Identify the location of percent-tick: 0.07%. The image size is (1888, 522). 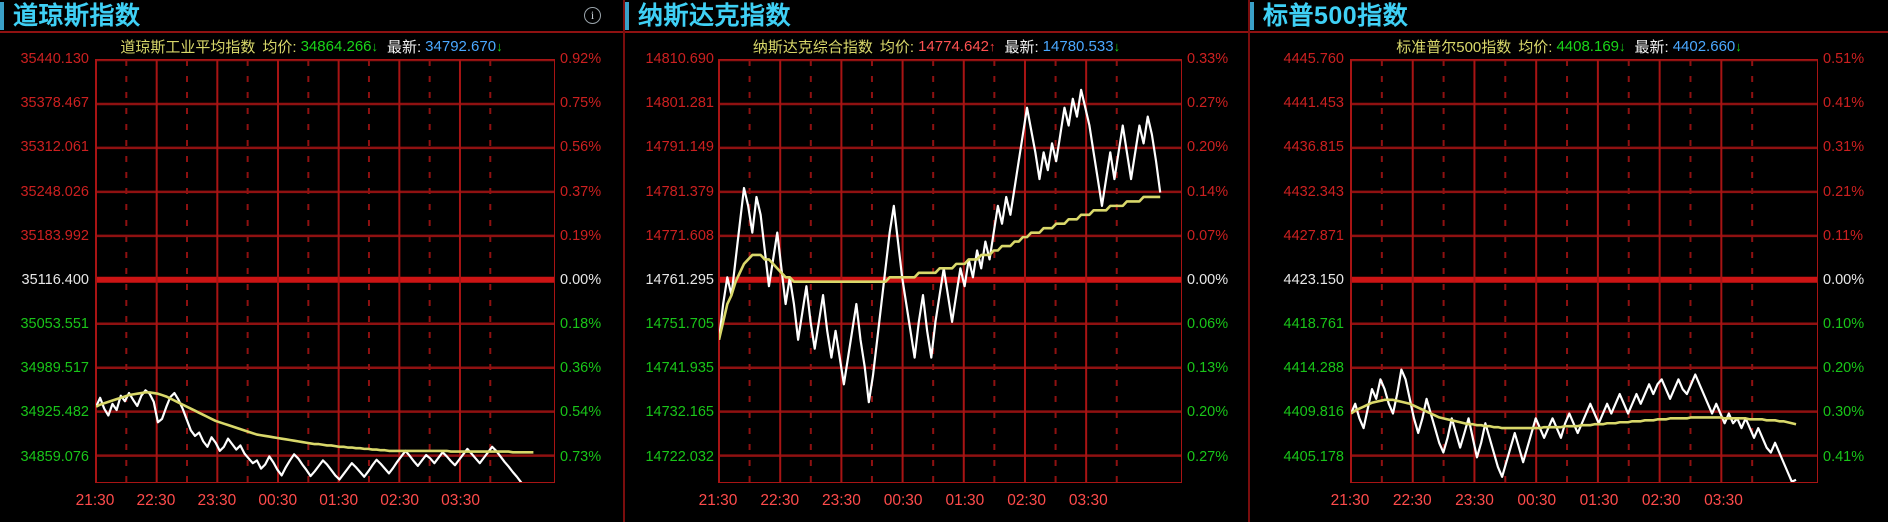
(1208, 235).